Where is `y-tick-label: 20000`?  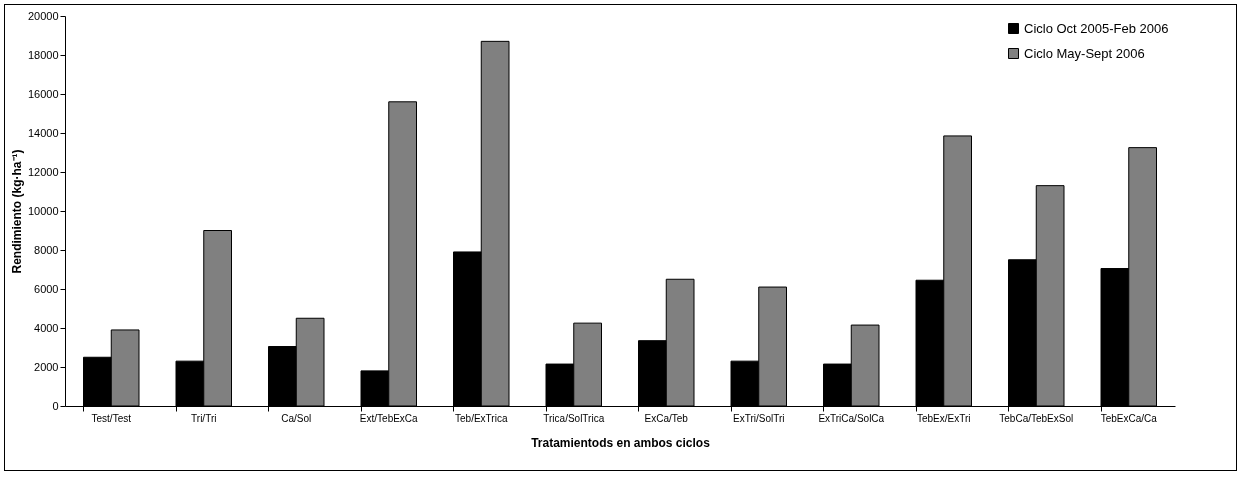
y-tick-label: 20000 is located at coordinates (43, 15).